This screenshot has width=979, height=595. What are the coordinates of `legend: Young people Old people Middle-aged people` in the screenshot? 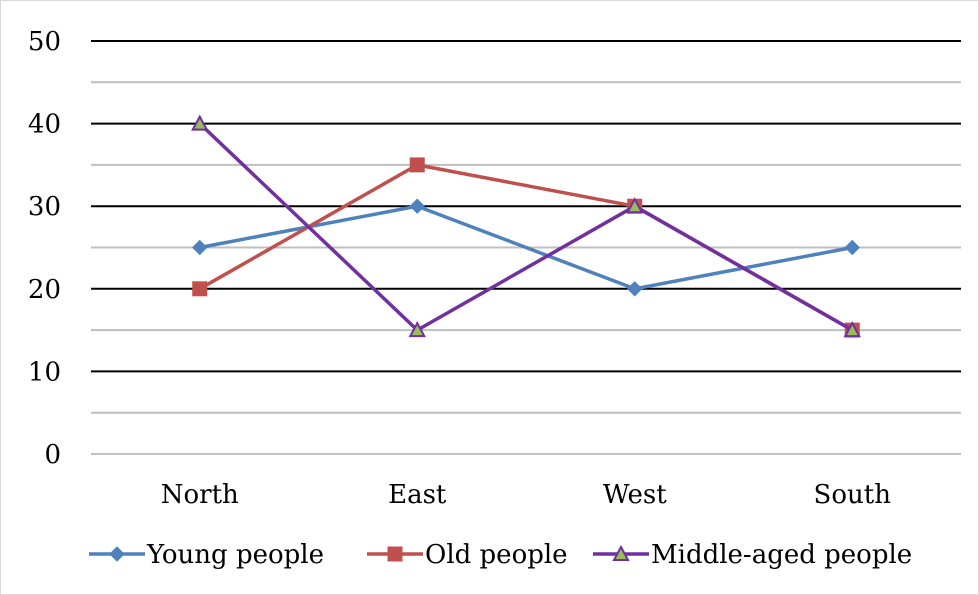 It's located at (500, 555).